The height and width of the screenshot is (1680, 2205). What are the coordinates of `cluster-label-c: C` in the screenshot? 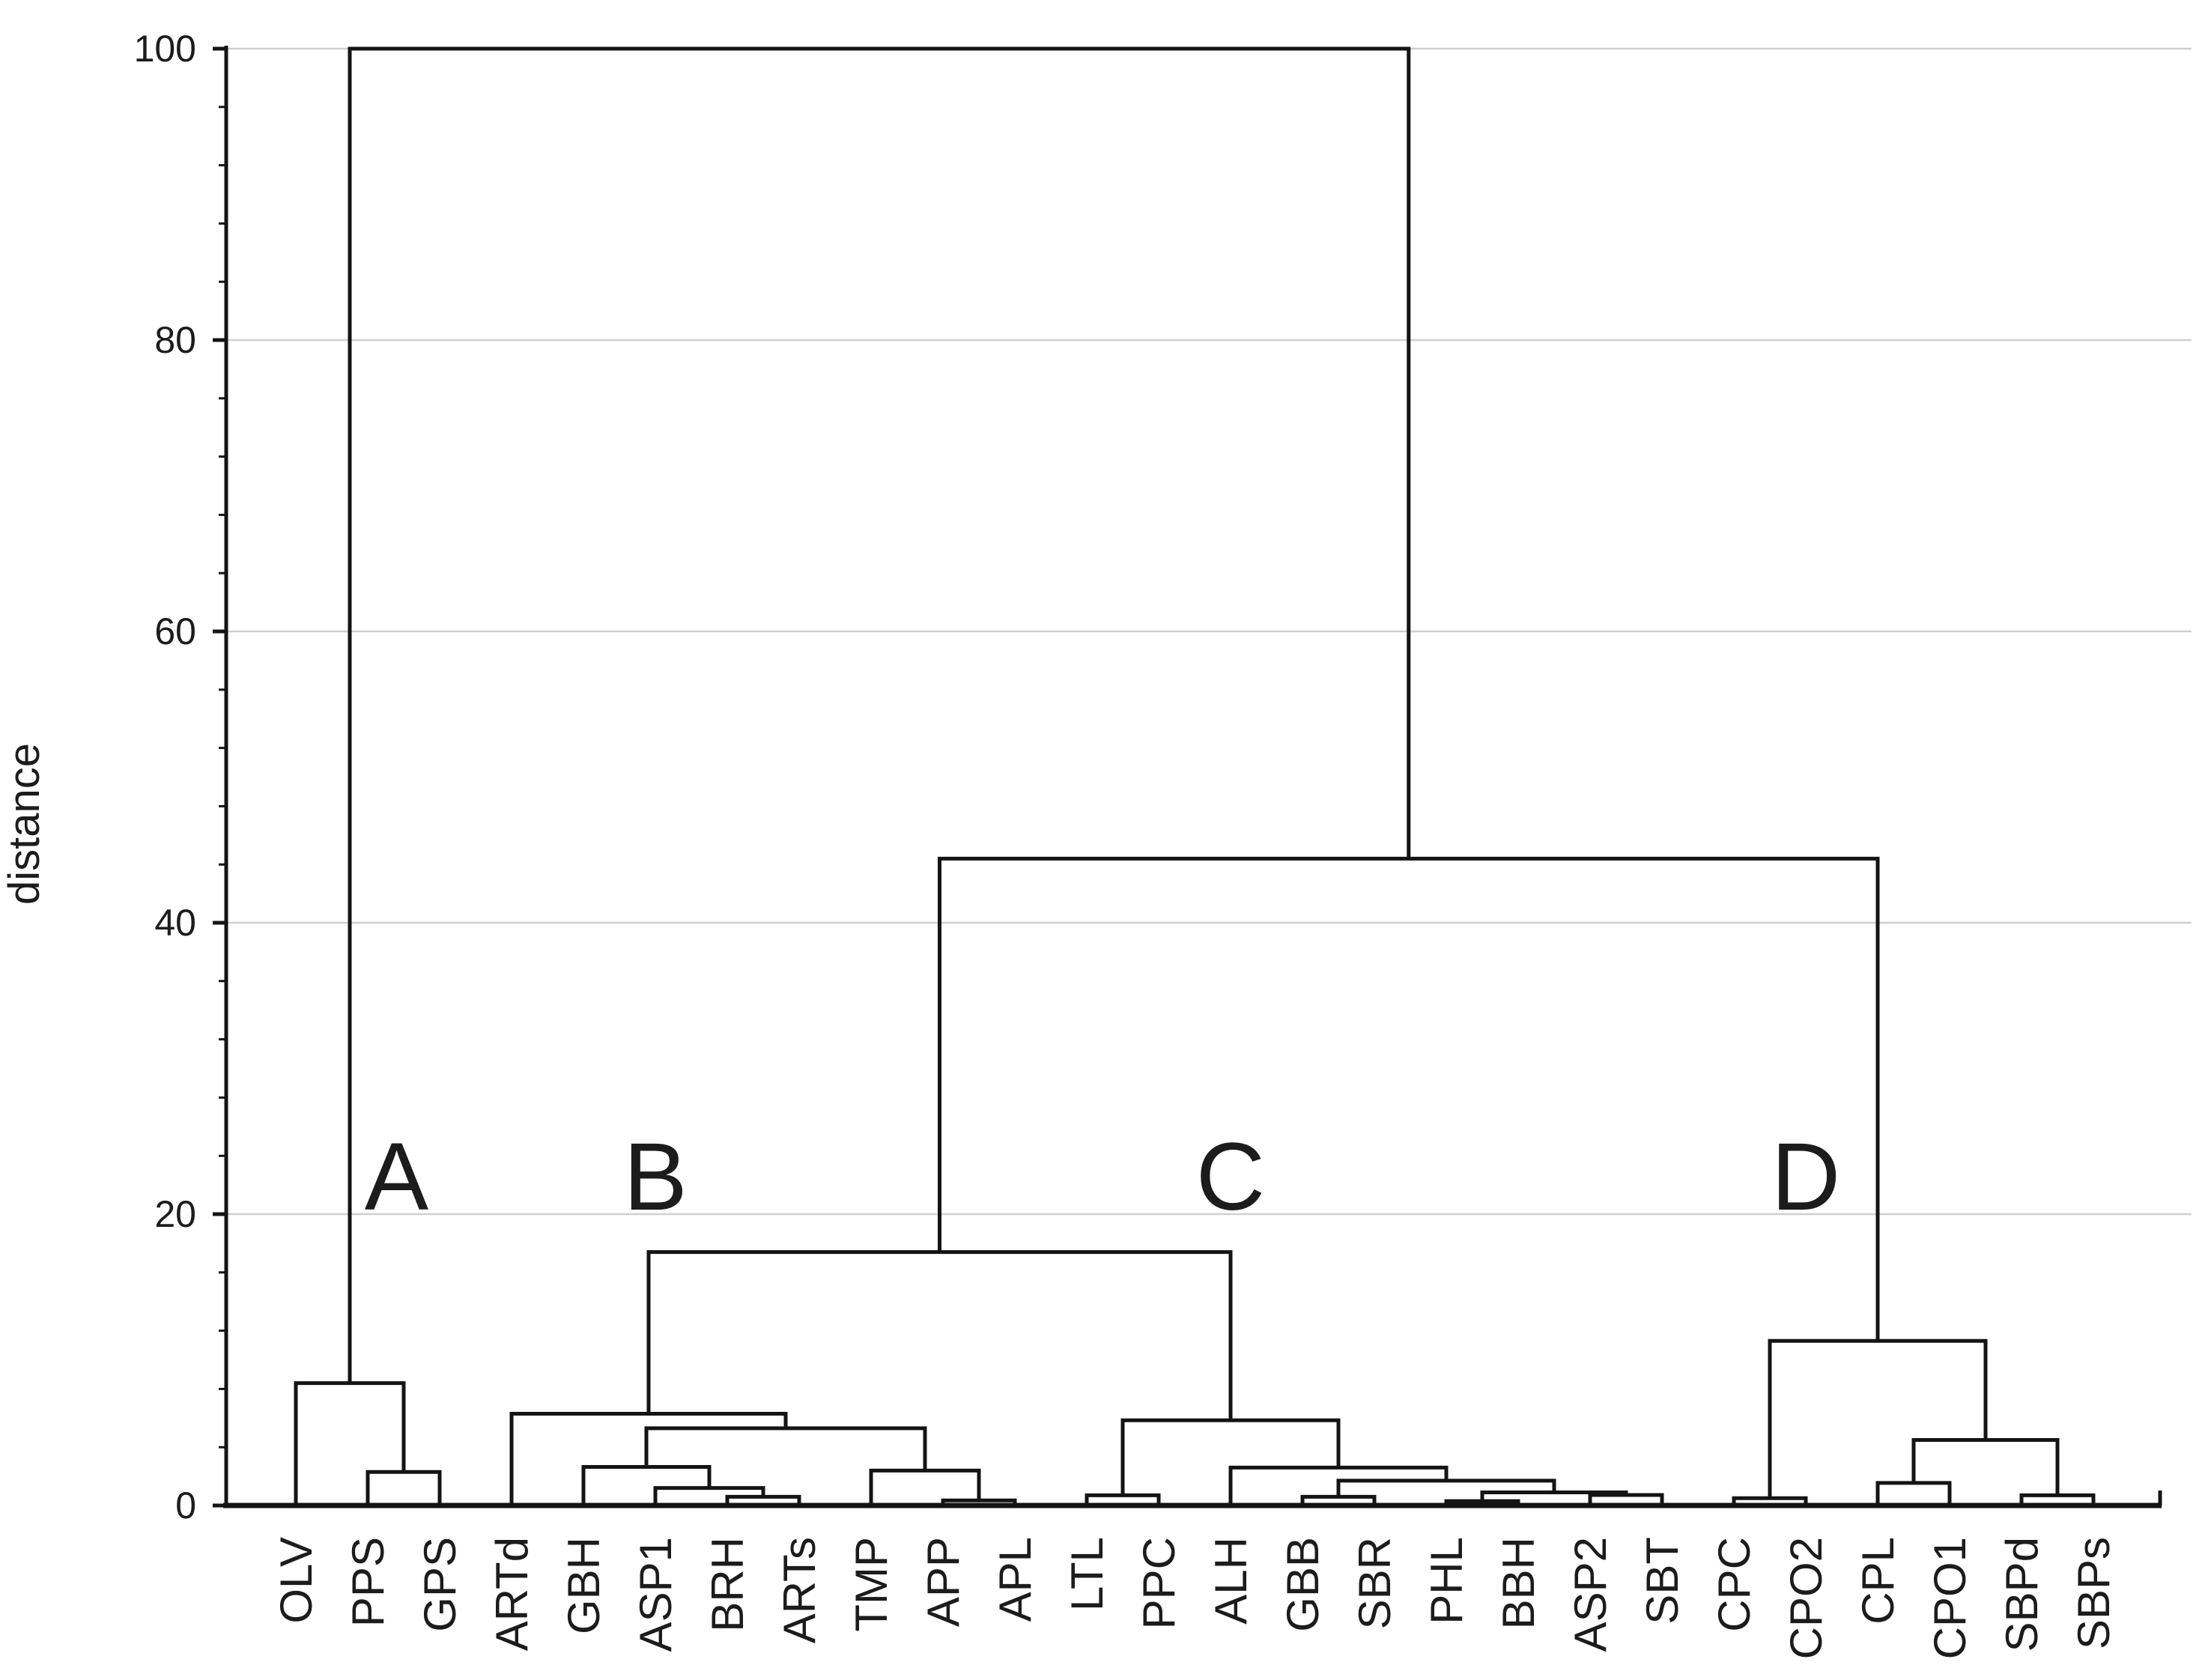 It's located at (1230, 1177).